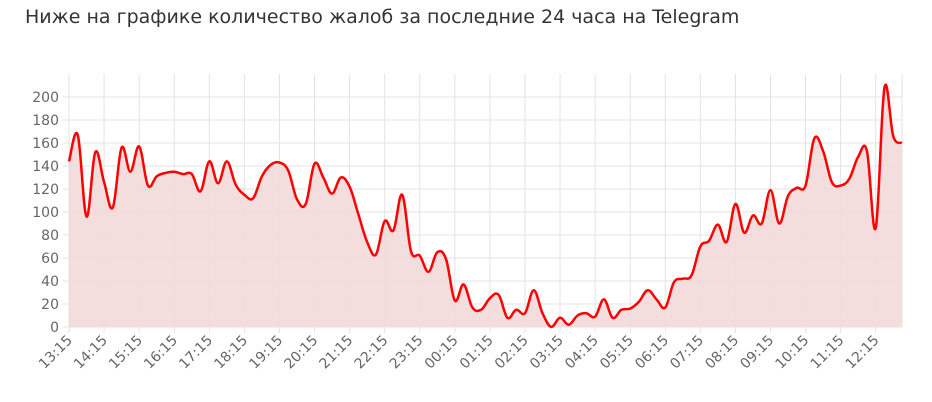 This screenshot has height=402, width=932. Describe the element at coordinates (231, 353) in the screenshot. I see `x-tick-label: 18:15` at that location.